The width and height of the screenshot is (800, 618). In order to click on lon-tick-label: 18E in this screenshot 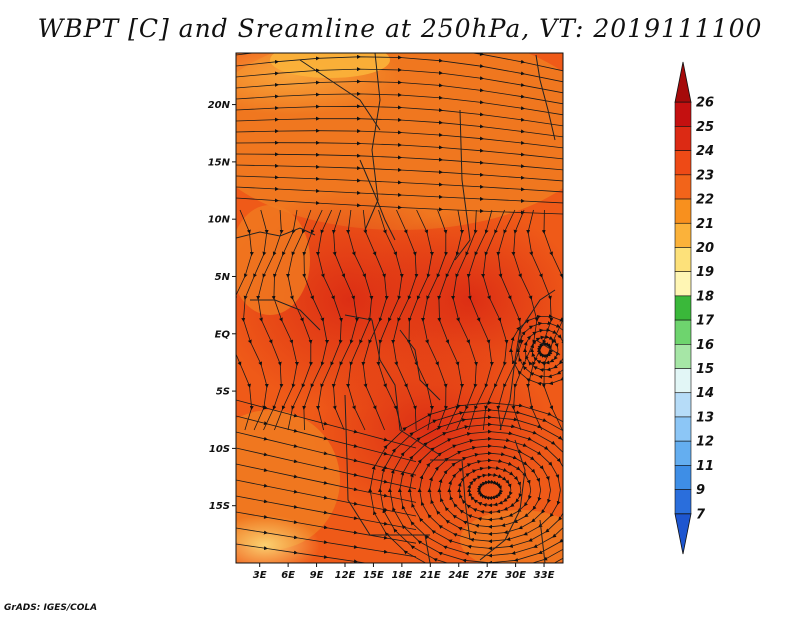, I will do `click(401, 575)`.